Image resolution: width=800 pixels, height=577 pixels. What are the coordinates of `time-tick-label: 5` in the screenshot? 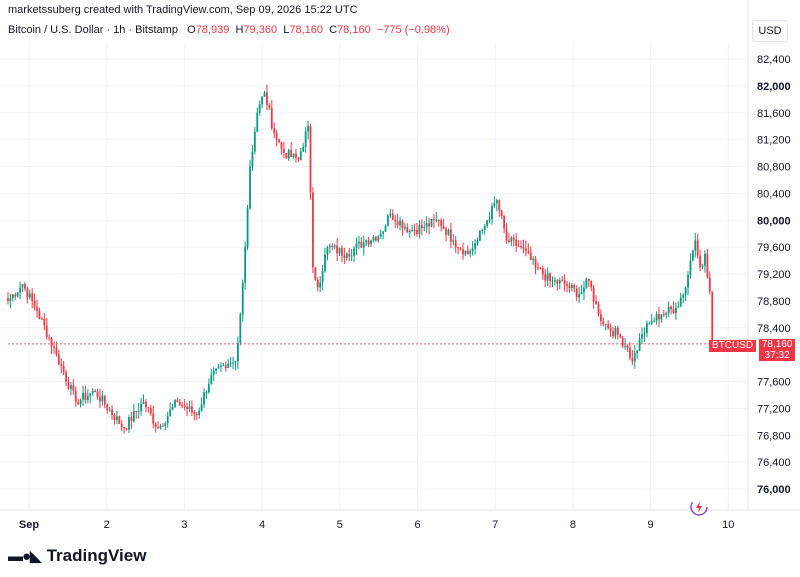 It's located at (340, 525).